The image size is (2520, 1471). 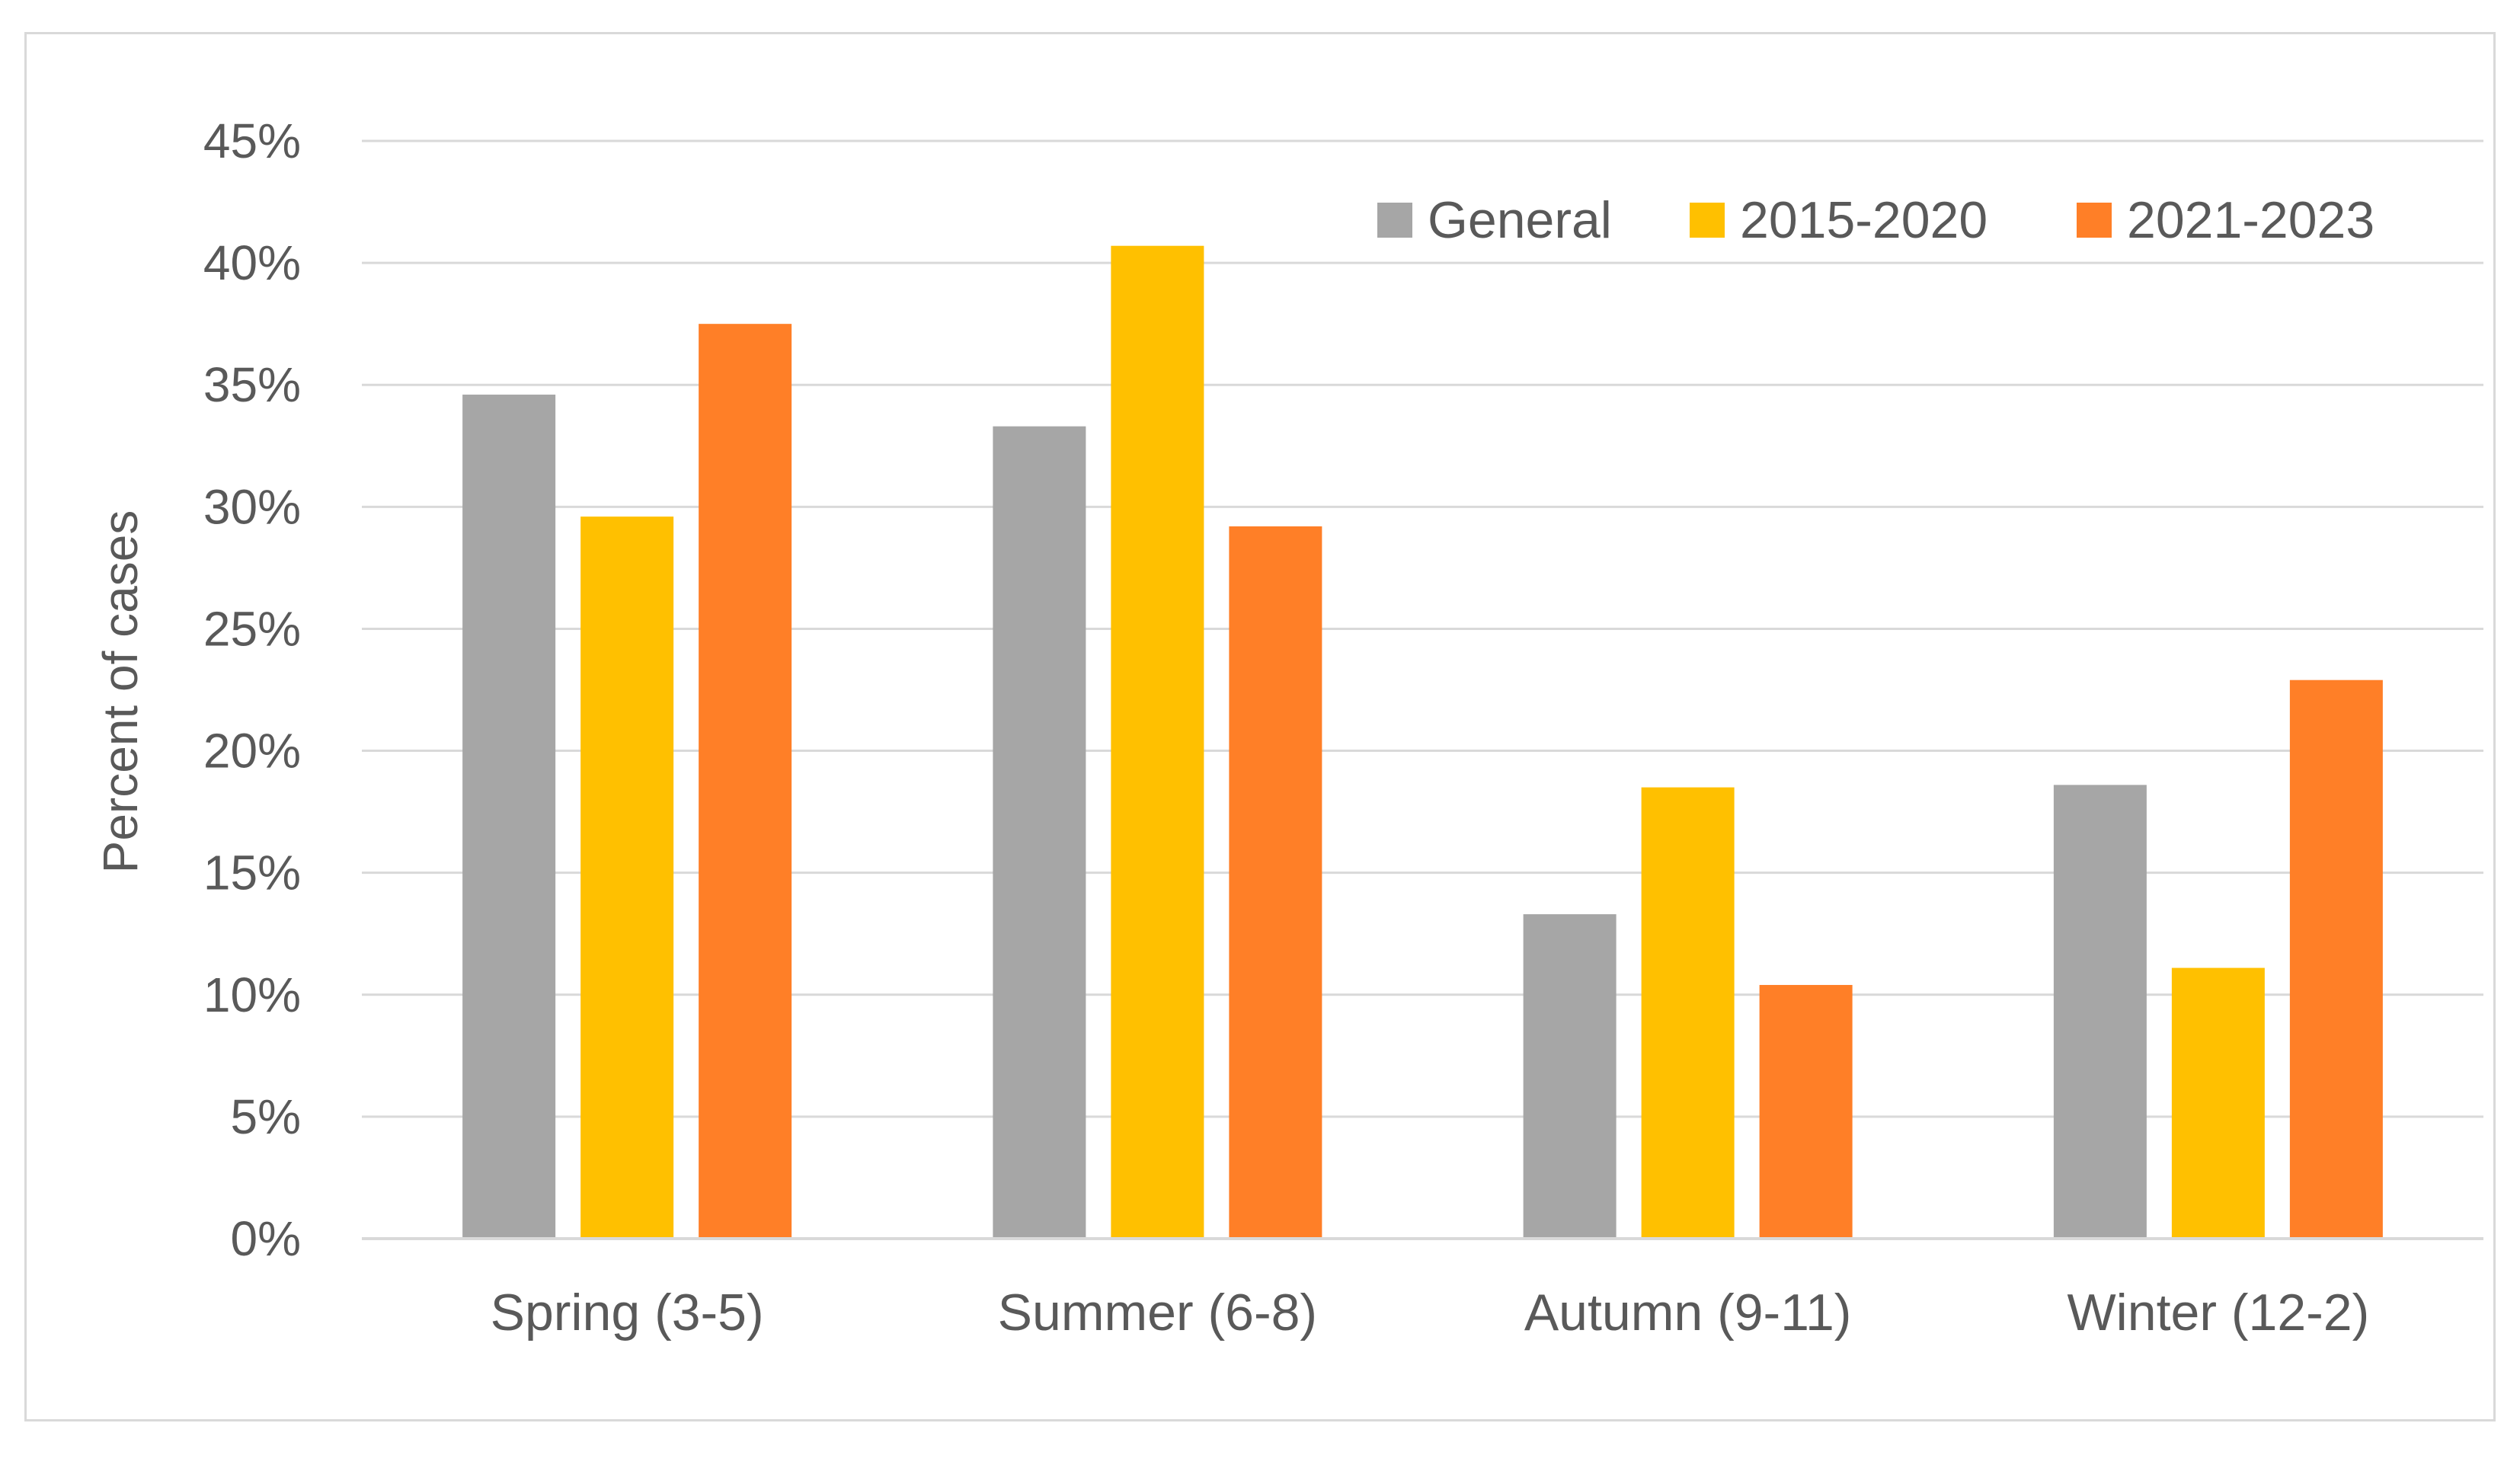 I want to click on x-category-label: Summer (6-8), so click(x=1157, y=1312).